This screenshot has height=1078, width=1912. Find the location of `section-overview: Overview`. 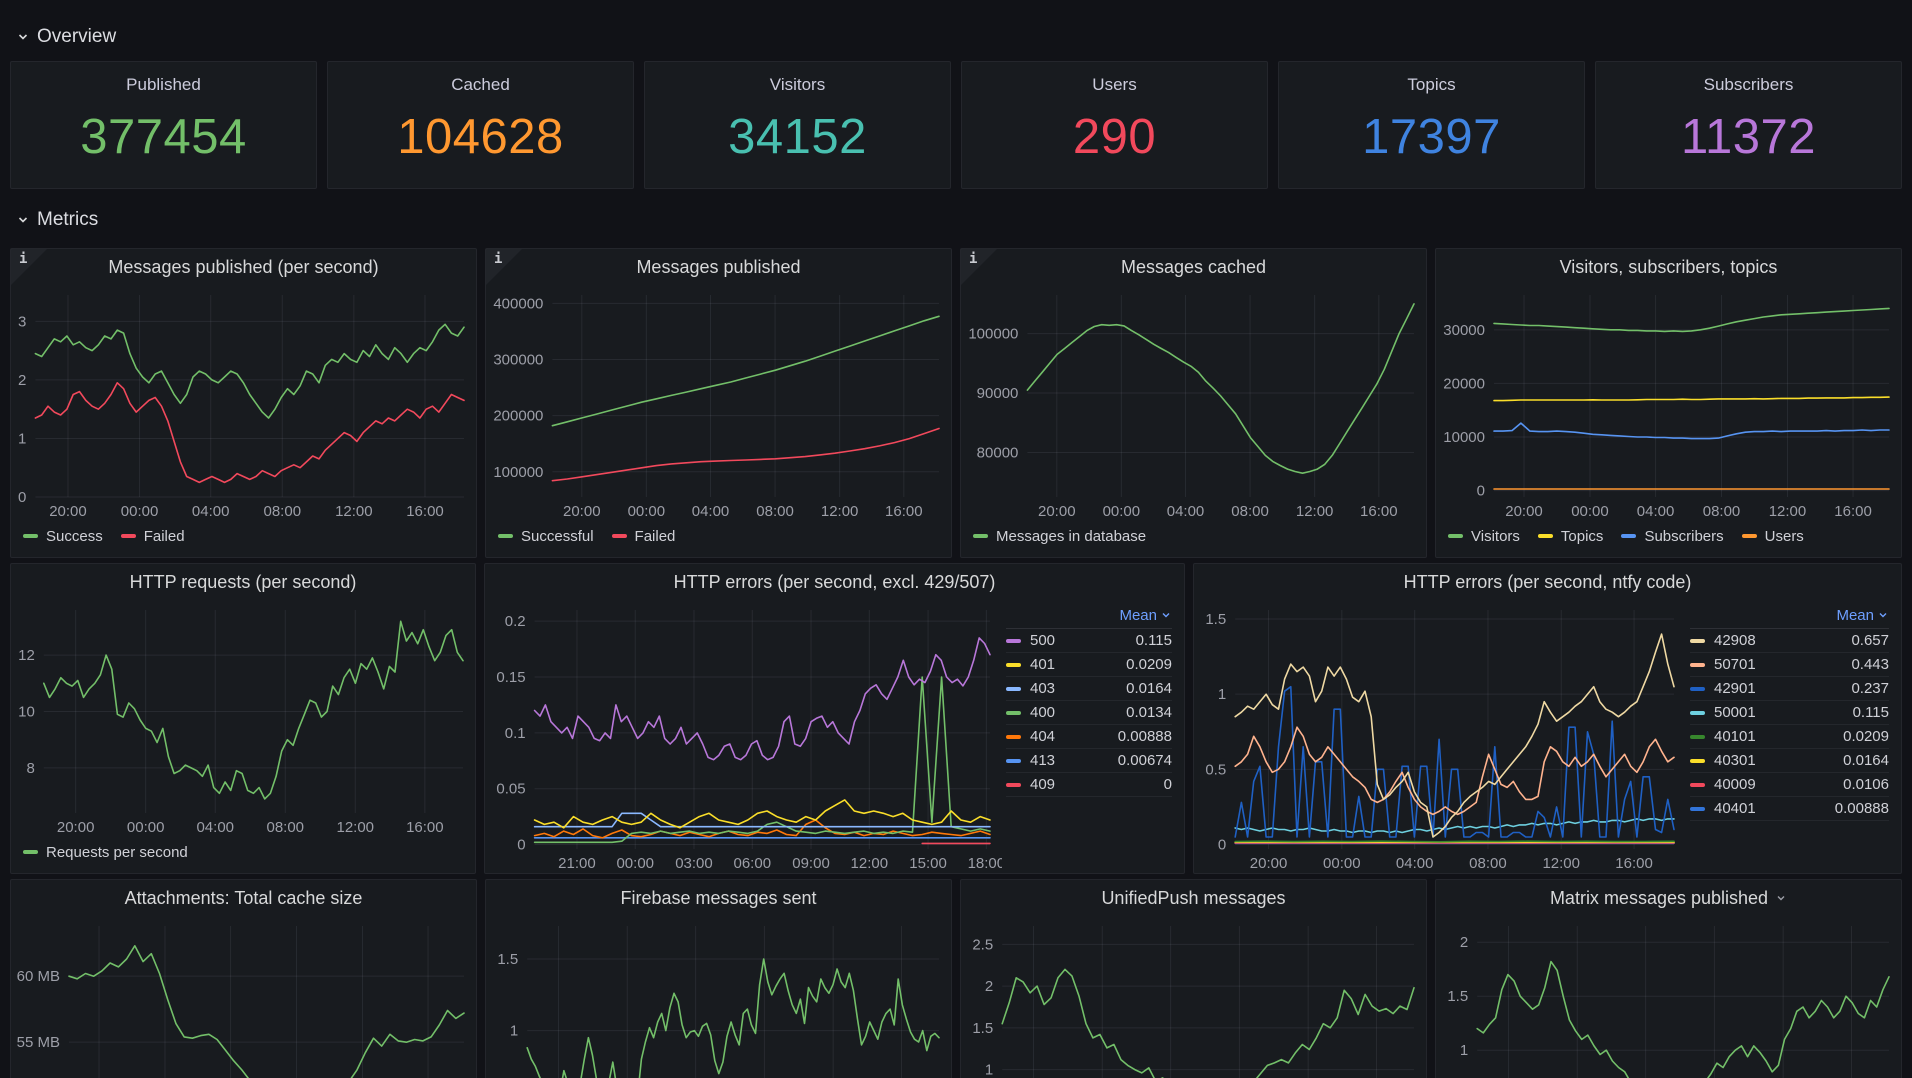

section-overview: Overview is located at coordinates (66, 37).